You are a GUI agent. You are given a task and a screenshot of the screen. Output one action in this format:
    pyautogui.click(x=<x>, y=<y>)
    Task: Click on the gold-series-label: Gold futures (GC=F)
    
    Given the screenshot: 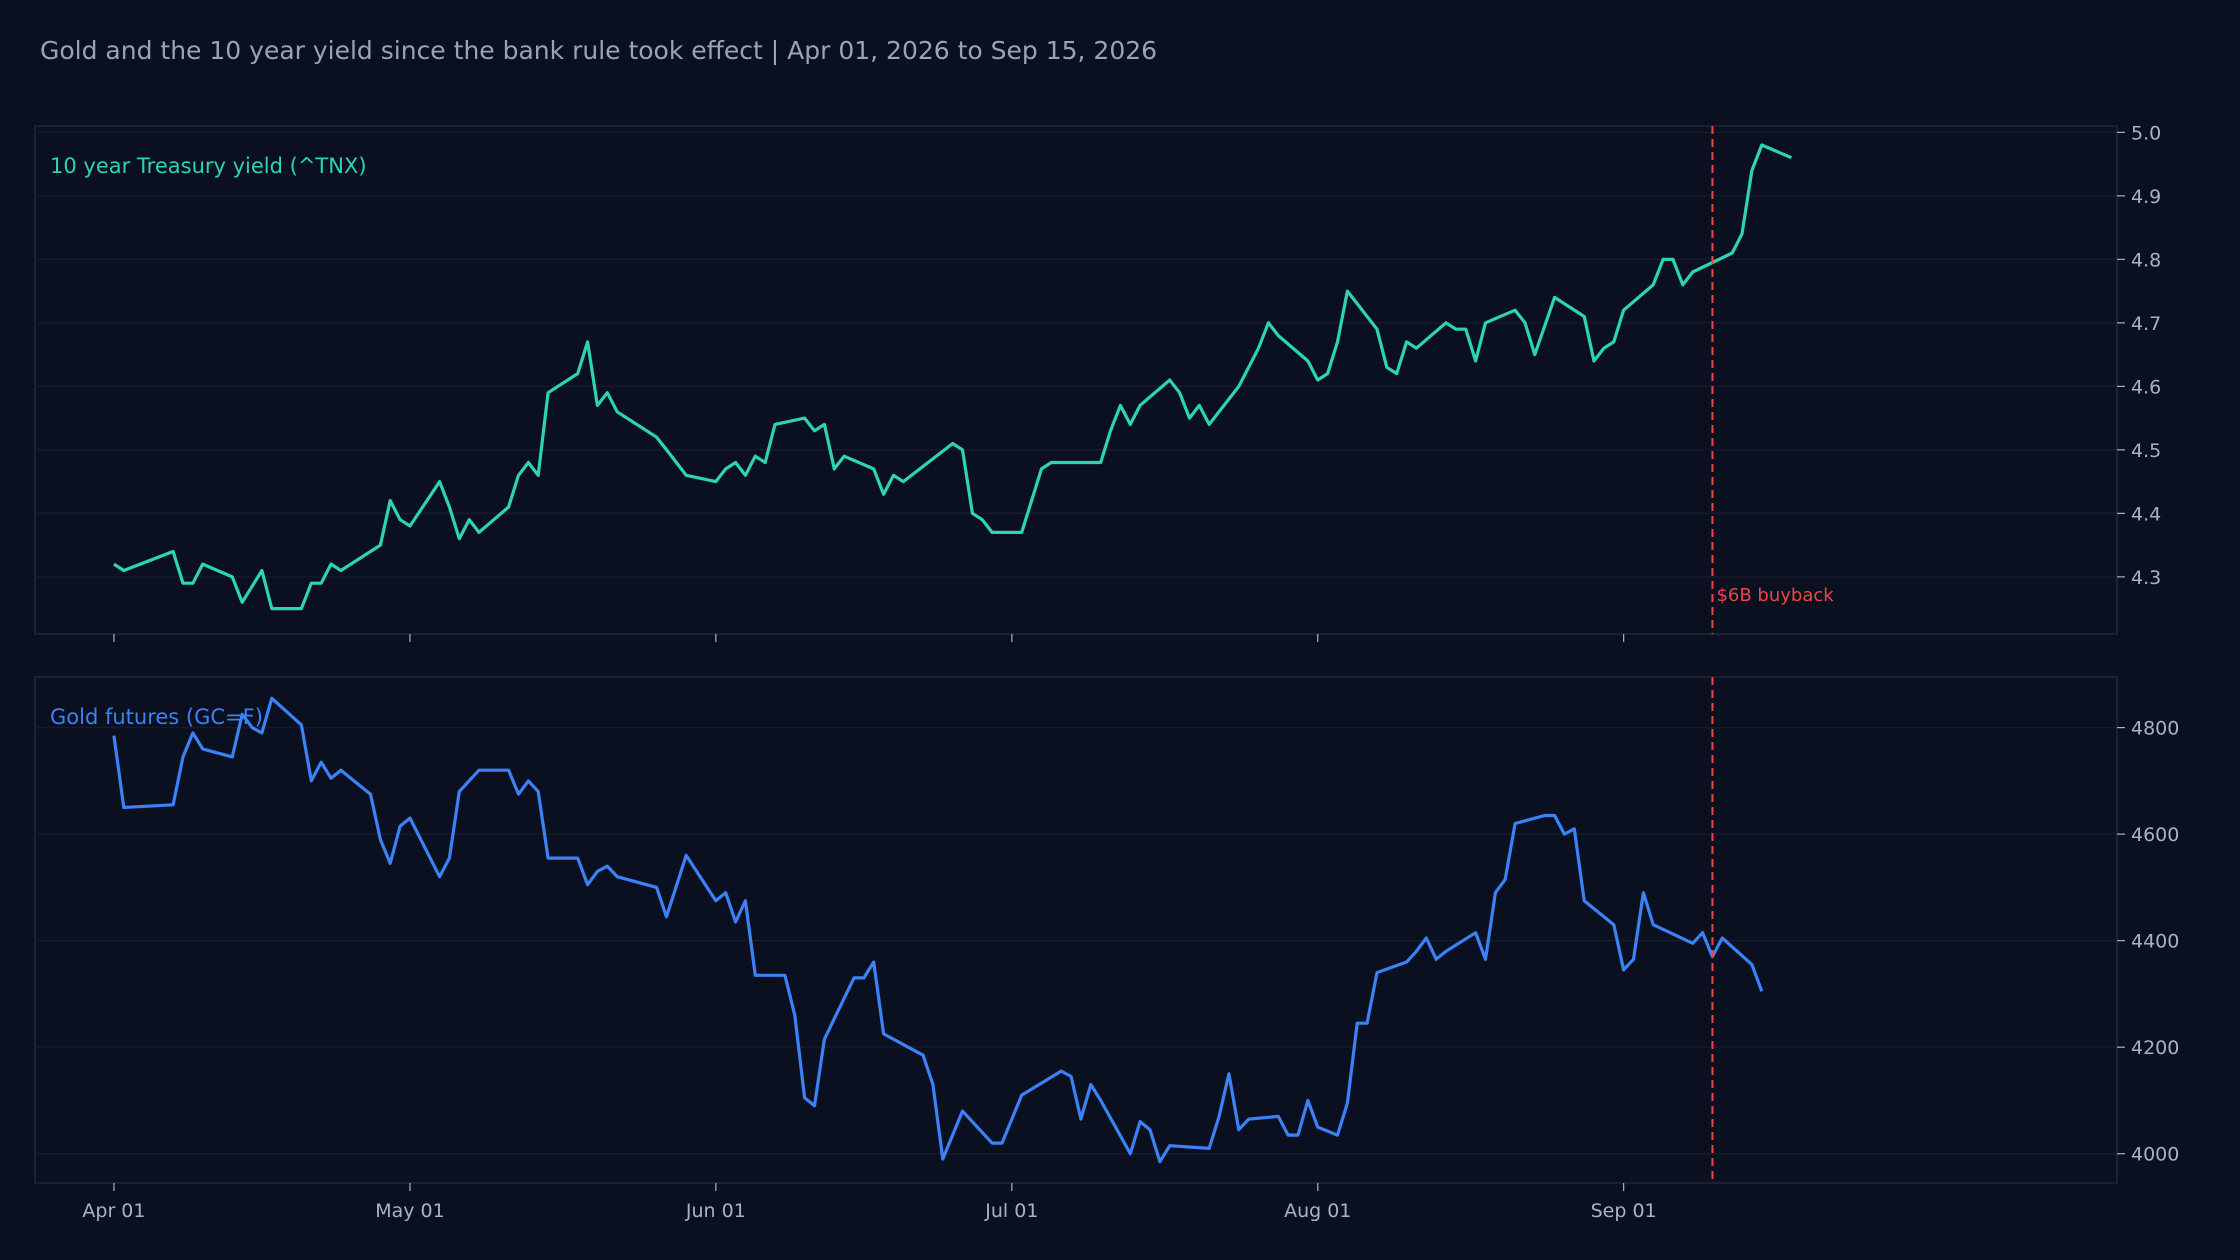 What is the action you would take?
    pyautogui.click(x=156, y=717)
    